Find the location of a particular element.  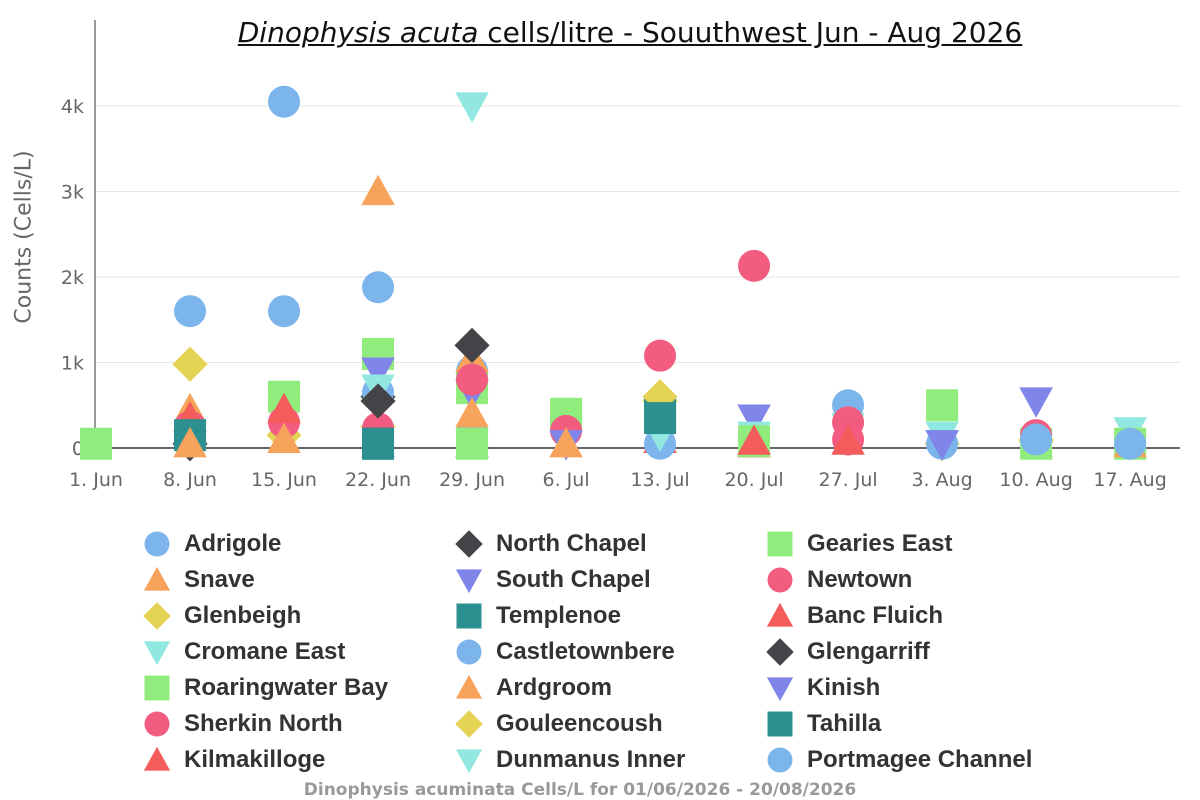

legend-item-cromane-east: Cromane East is located at coordinates (242, 652).